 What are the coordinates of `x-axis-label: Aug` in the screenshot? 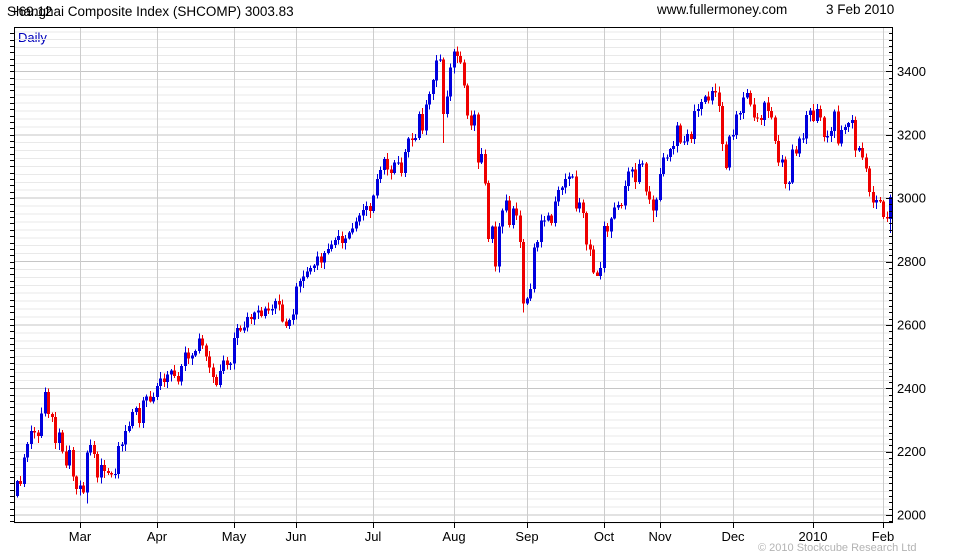 It's located at (453, 536).